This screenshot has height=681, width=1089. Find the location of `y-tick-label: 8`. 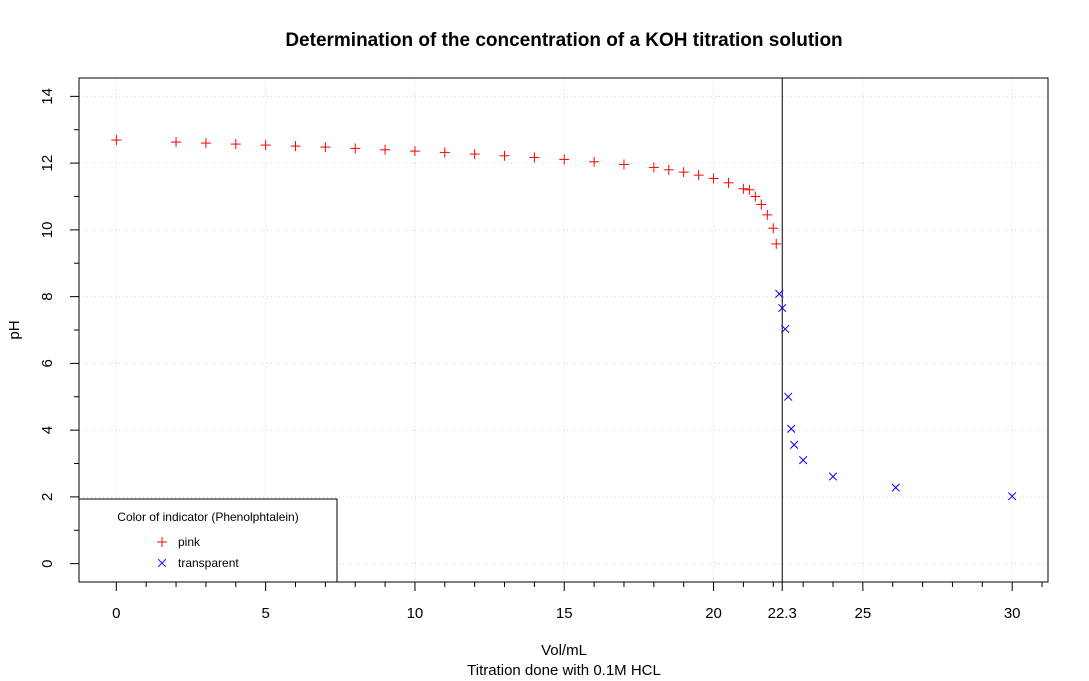

y-tick-label: 8 is located at coordinates (47, 296).